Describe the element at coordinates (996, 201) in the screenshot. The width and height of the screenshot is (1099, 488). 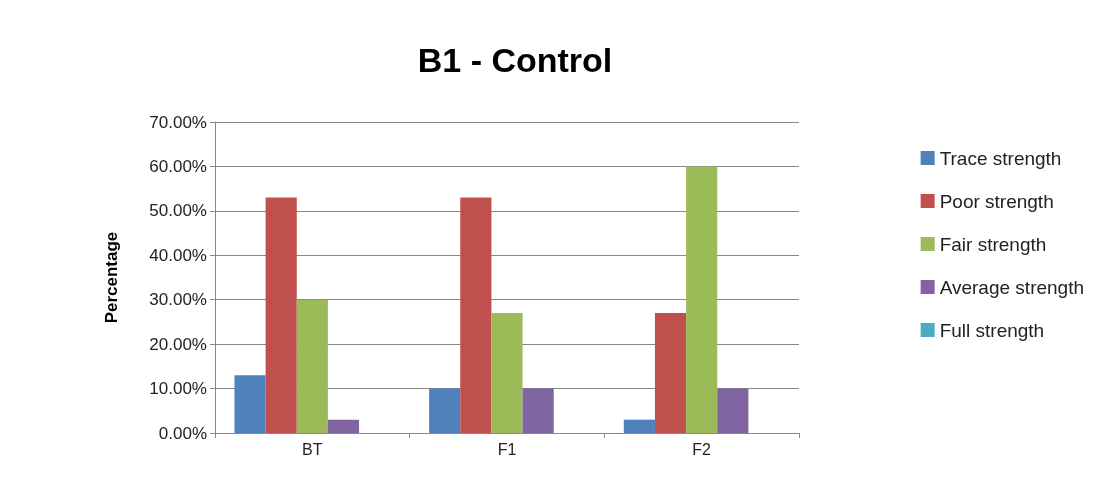
I see `legend-label: Poor strength` at that location.